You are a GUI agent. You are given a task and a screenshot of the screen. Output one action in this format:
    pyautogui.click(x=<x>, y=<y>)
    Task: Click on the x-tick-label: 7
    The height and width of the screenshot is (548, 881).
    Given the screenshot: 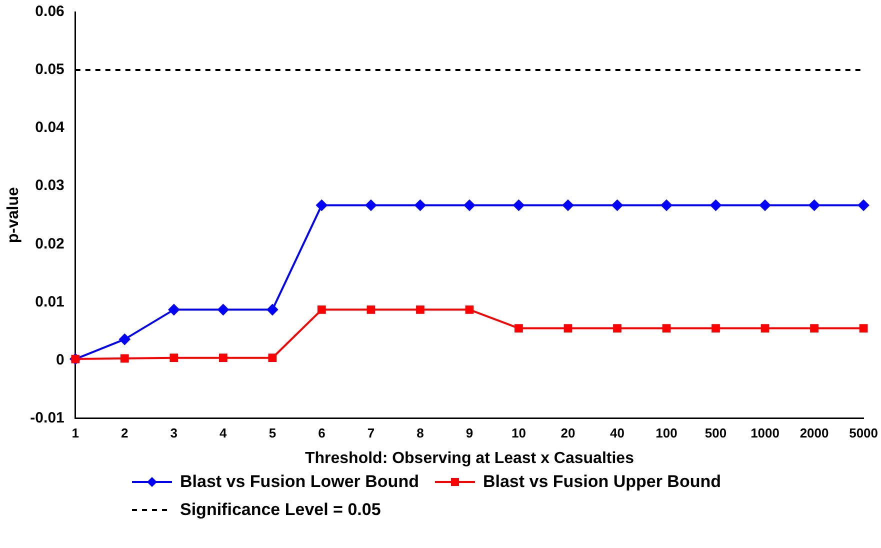 What is the action you would take?
    pyautogui.click(x=371, y=433)
    